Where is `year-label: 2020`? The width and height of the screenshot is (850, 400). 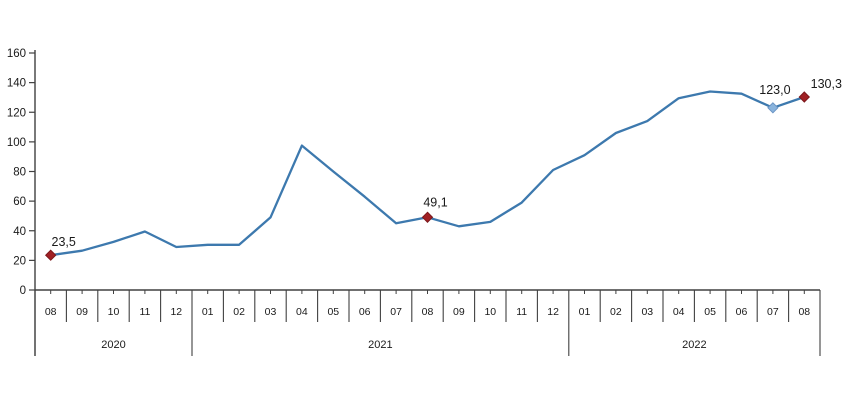
year-label: 2020 is located at coordinates (113, 345).